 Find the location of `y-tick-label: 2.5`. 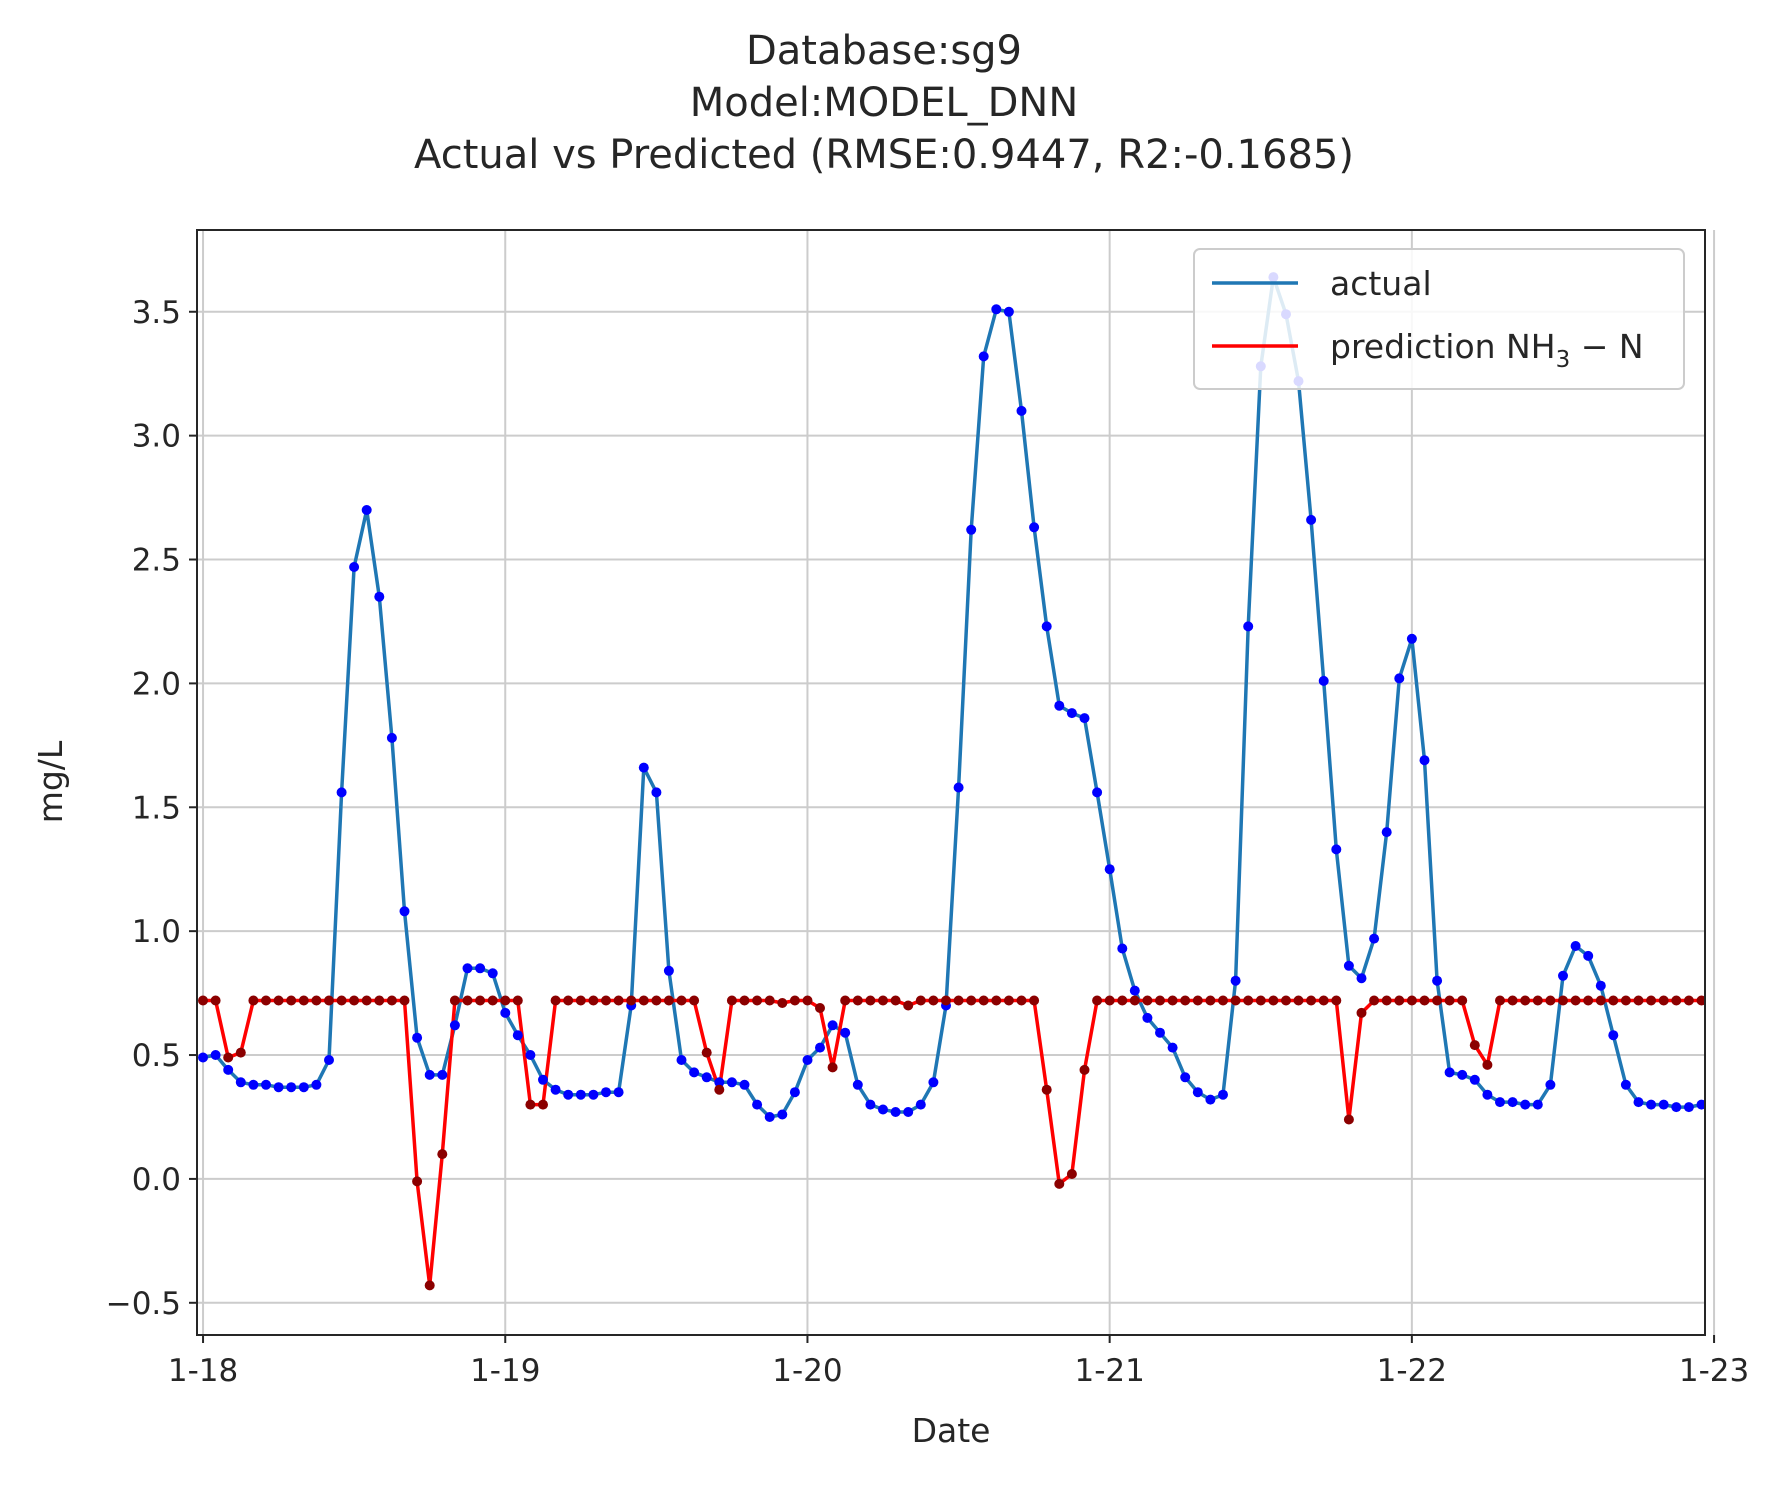

y-tick-label: 2.5 is located at coordinates (156, 561).